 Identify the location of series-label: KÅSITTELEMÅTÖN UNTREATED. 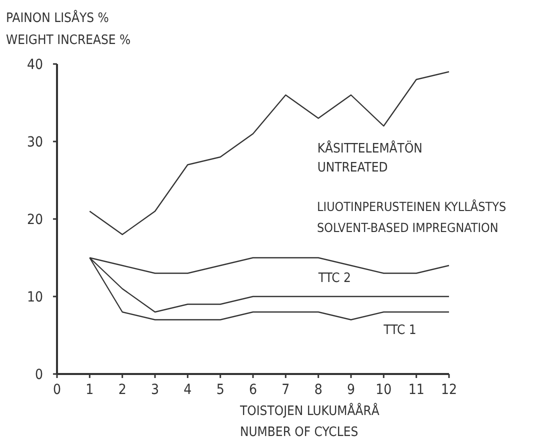
(369, 157).